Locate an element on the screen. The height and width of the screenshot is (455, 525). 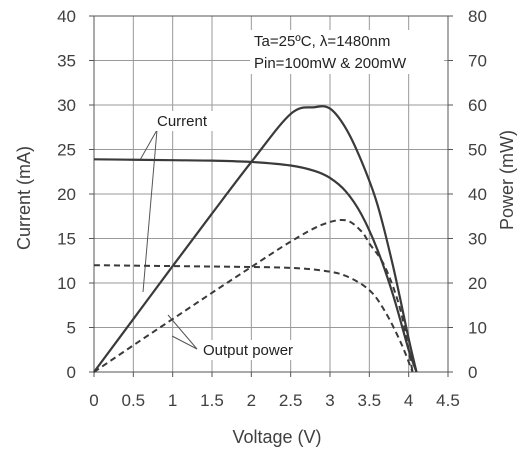
y-right-tick-label: 0 is located at coordinates (472, 372).